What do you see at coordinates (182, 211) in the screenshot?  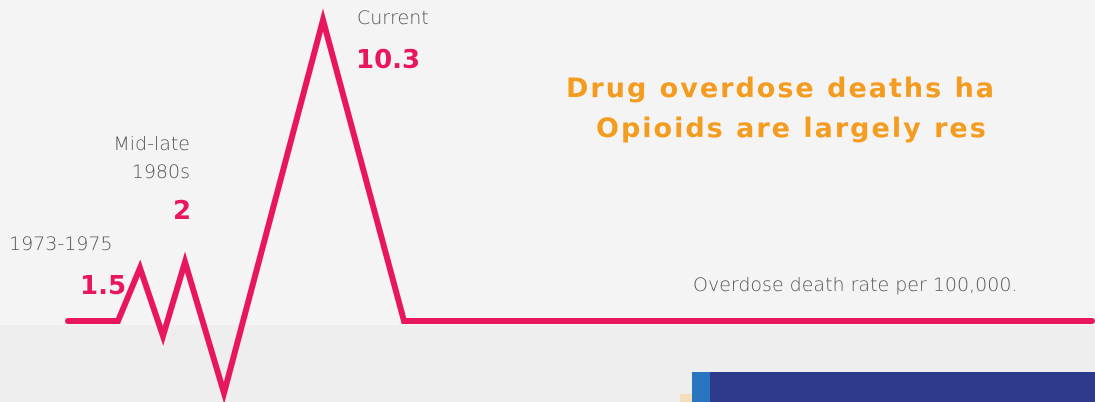 I see `point-value-mid-late-1980s: 2` at bounding box center [182, 211].